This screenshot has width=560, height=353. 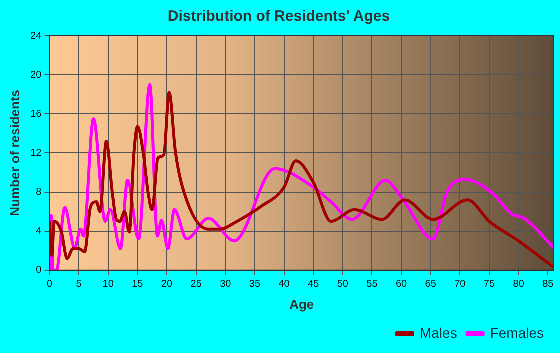 I want to click on chart-title: Distribution of Residents' Ages, so click(x=279, y=17).